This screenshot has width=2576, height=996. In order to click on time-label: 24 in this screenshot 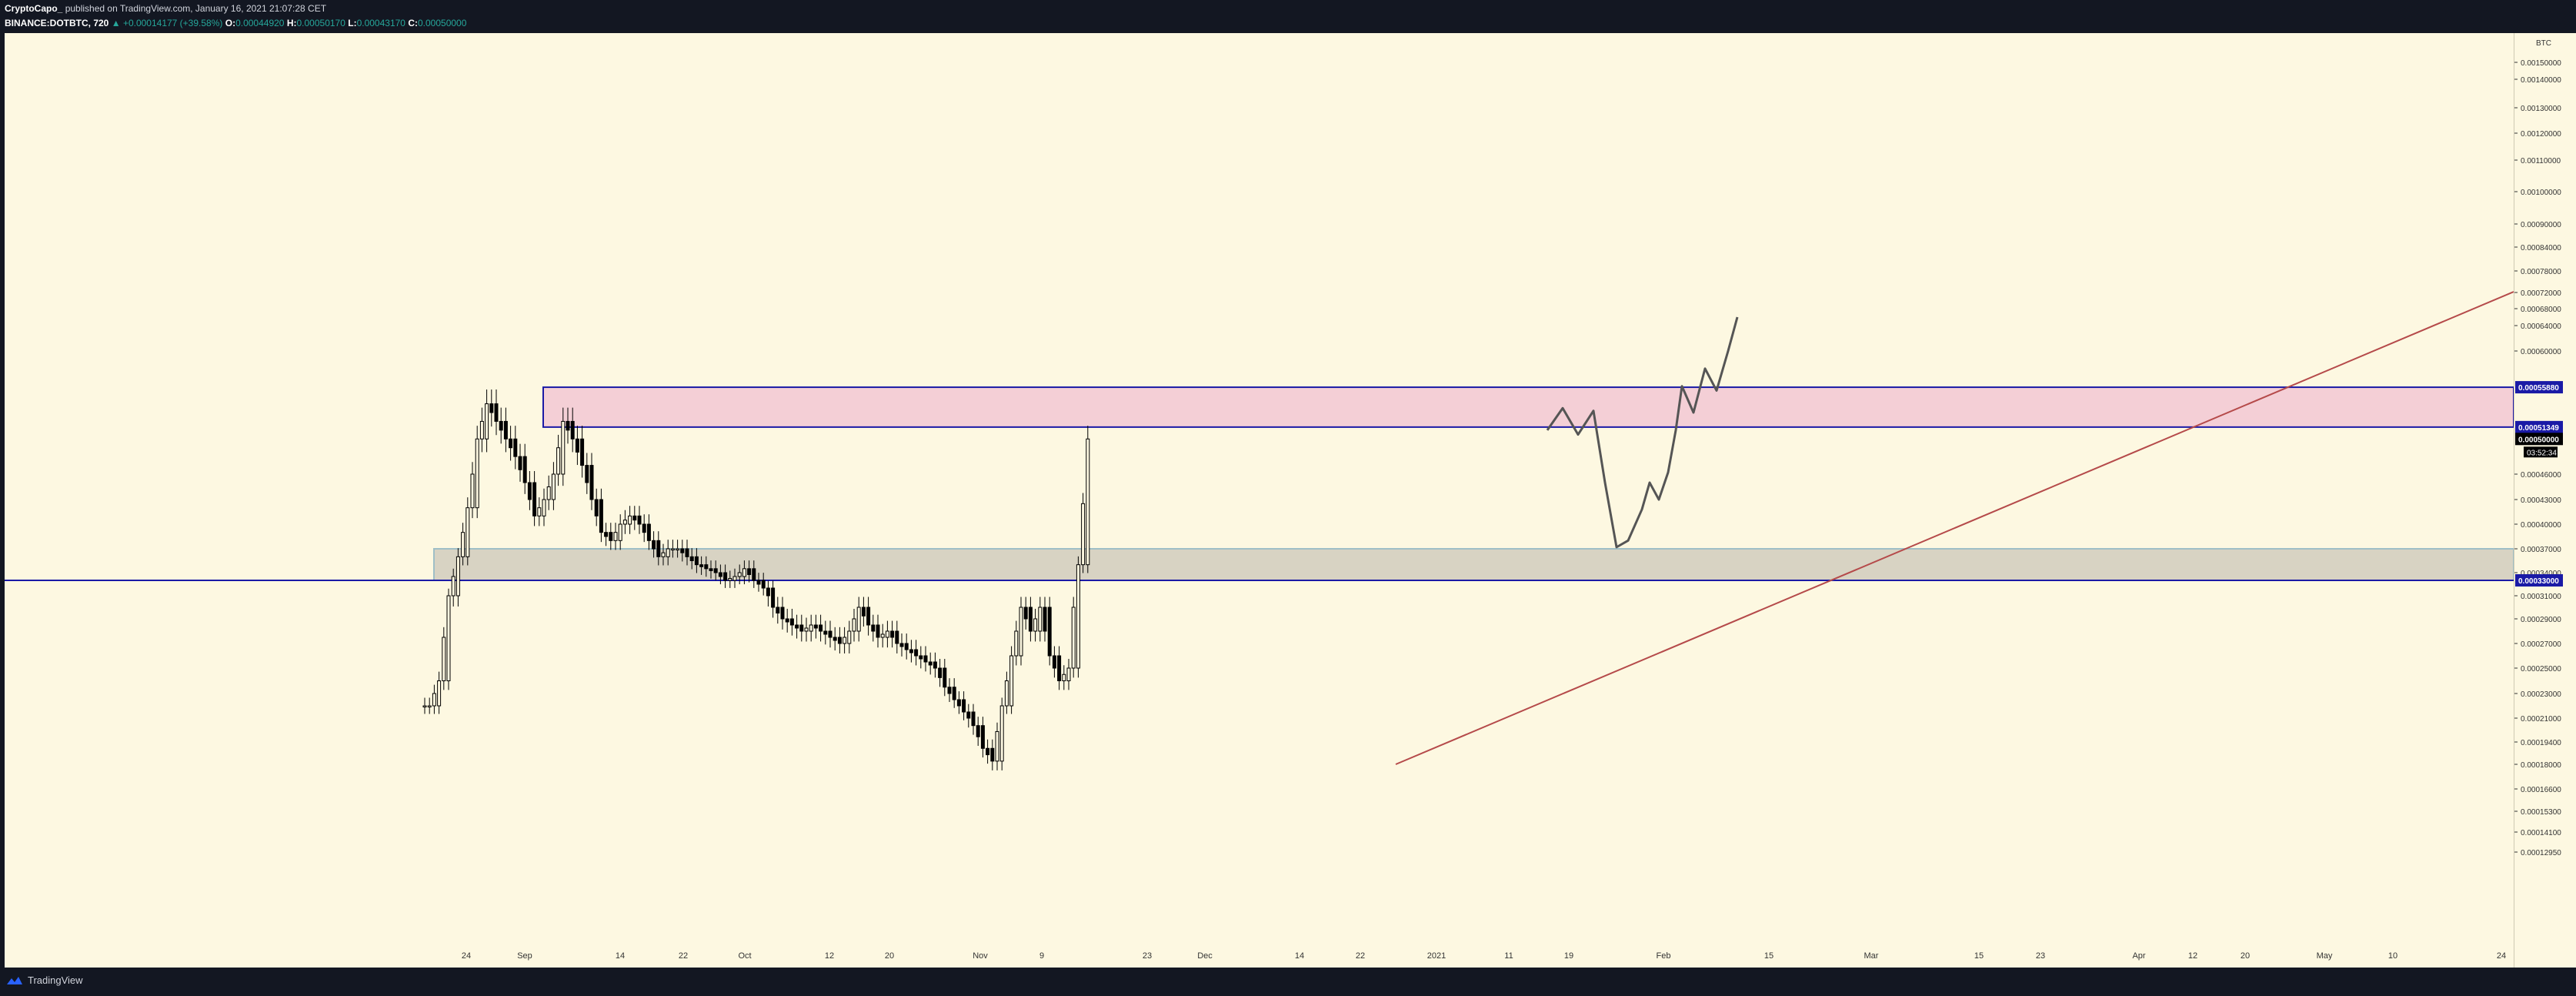, I will do `click(2502, 956)`.